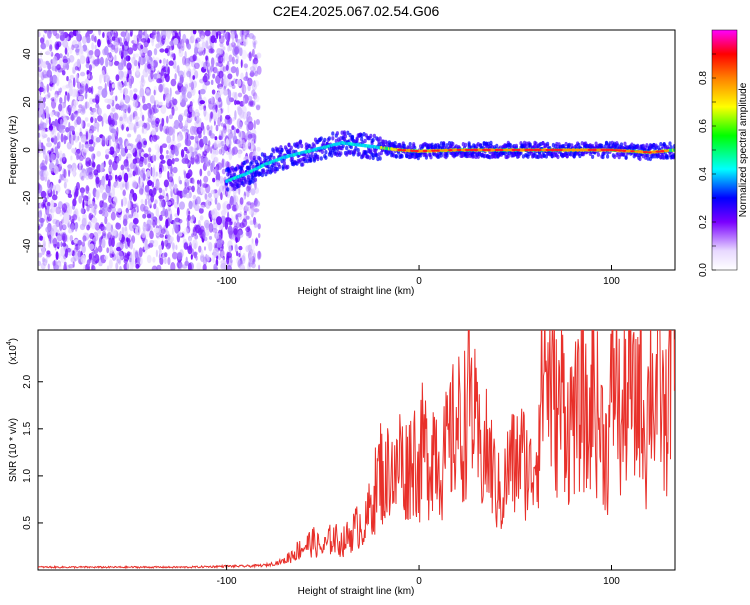 The height and width of the screenshot is (605, 750). Describe the element at coordinates (703, 270) in the screenshot. I see `colorbar-tick-label: 0.0` at that location.